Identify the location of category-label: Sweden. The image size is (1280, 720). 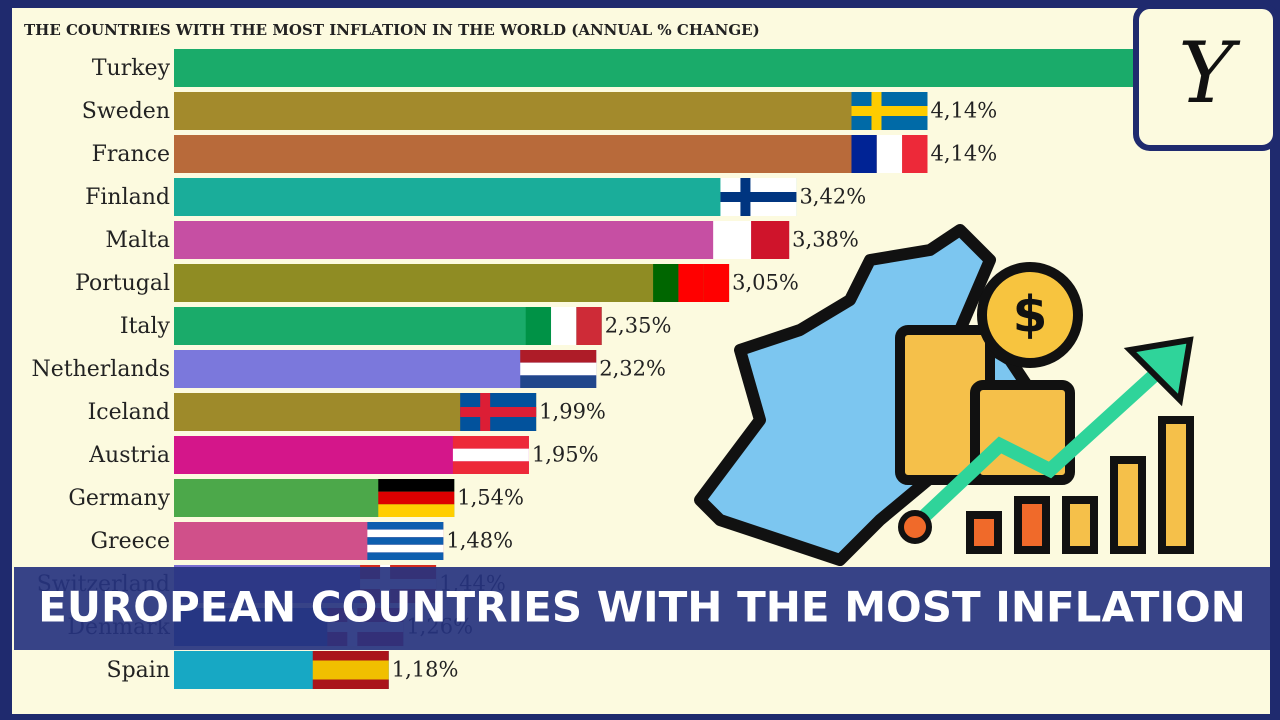
(126, 111).